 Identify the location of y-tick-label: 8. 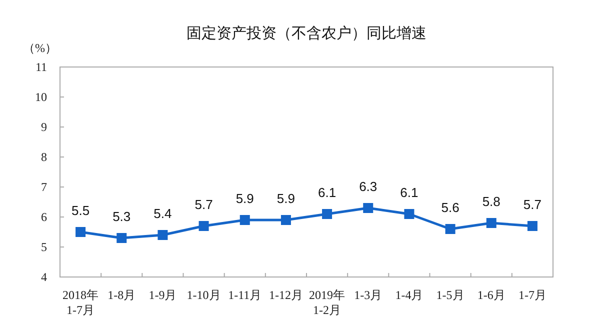
(44, 157).